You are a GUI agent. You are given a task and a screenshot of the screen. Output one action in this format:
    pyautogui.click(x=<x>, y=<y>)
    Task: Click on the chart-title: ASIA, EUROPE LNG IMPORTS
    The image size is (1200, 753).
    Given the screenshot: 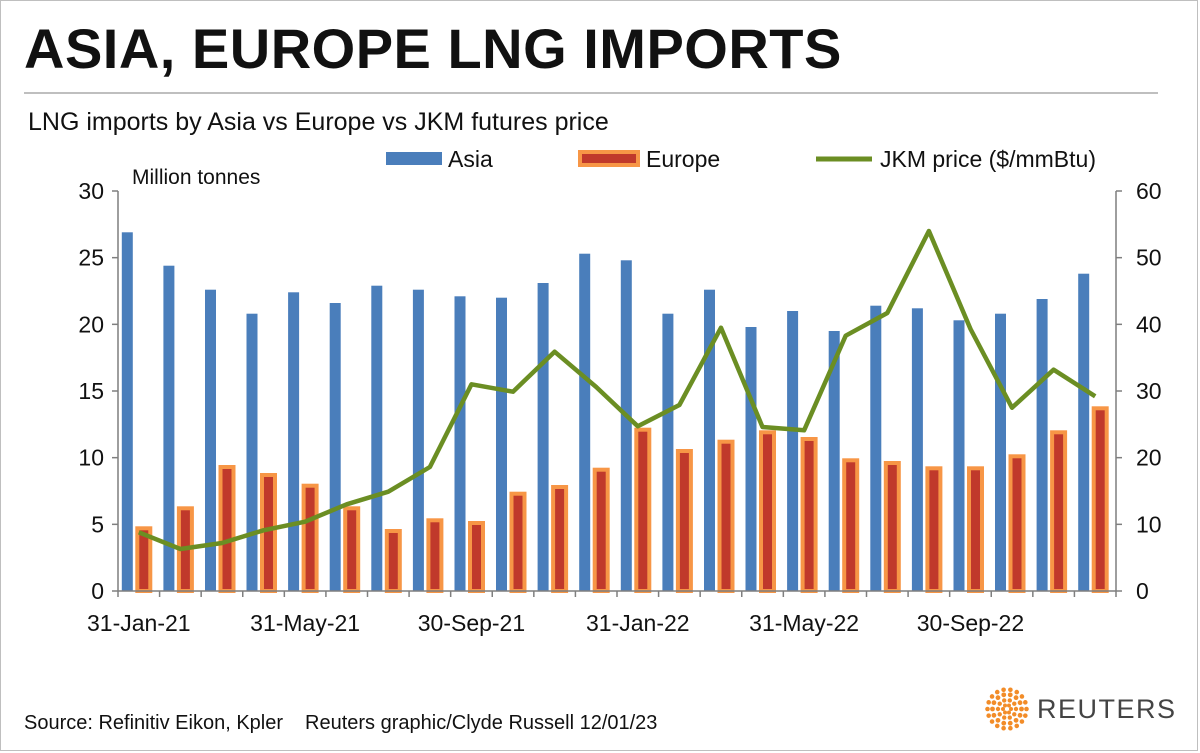 What is the action you would take?
    pyautogui.click(x=433, y=48)
    